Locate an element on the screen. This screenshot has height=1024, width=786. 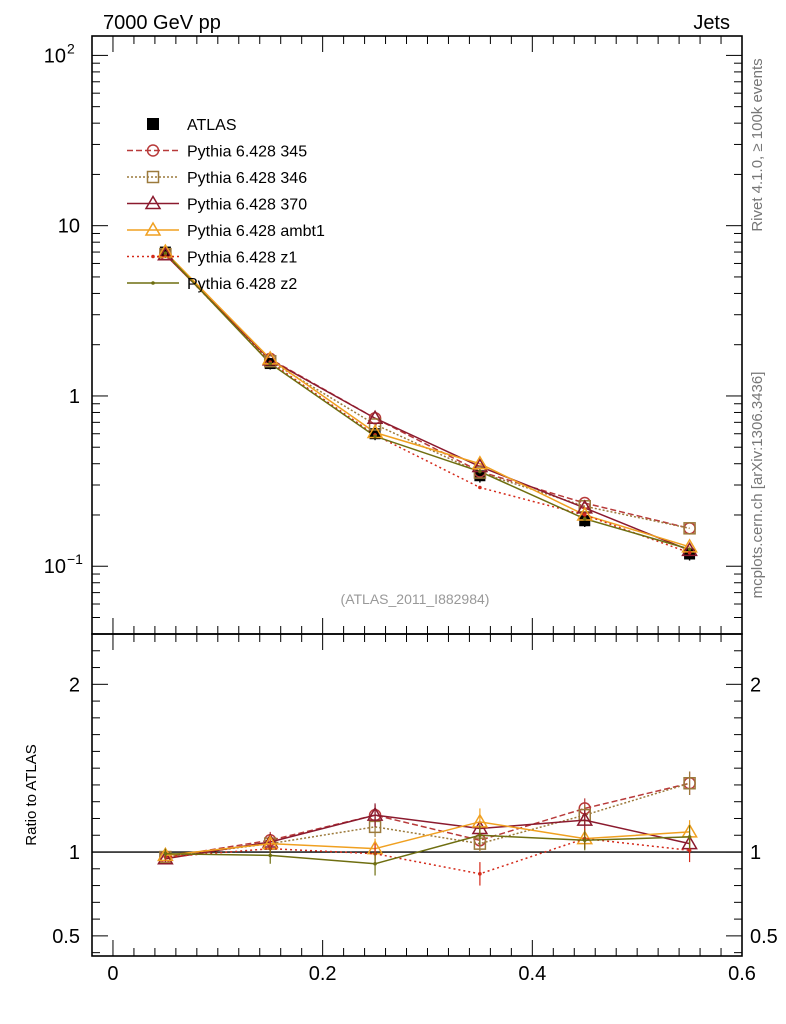
main-y-tick-exponent: −1 is located at coordinates (75, 559).